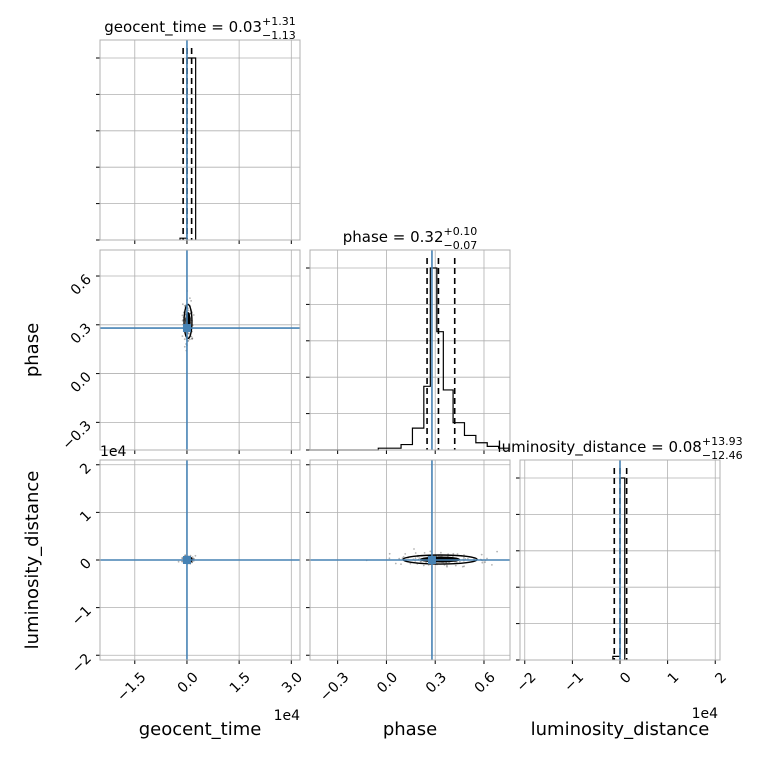  Describe the element at coordinates (32, 350) in the screenshot. I see `y-axis-label-phase: phase` at that location.